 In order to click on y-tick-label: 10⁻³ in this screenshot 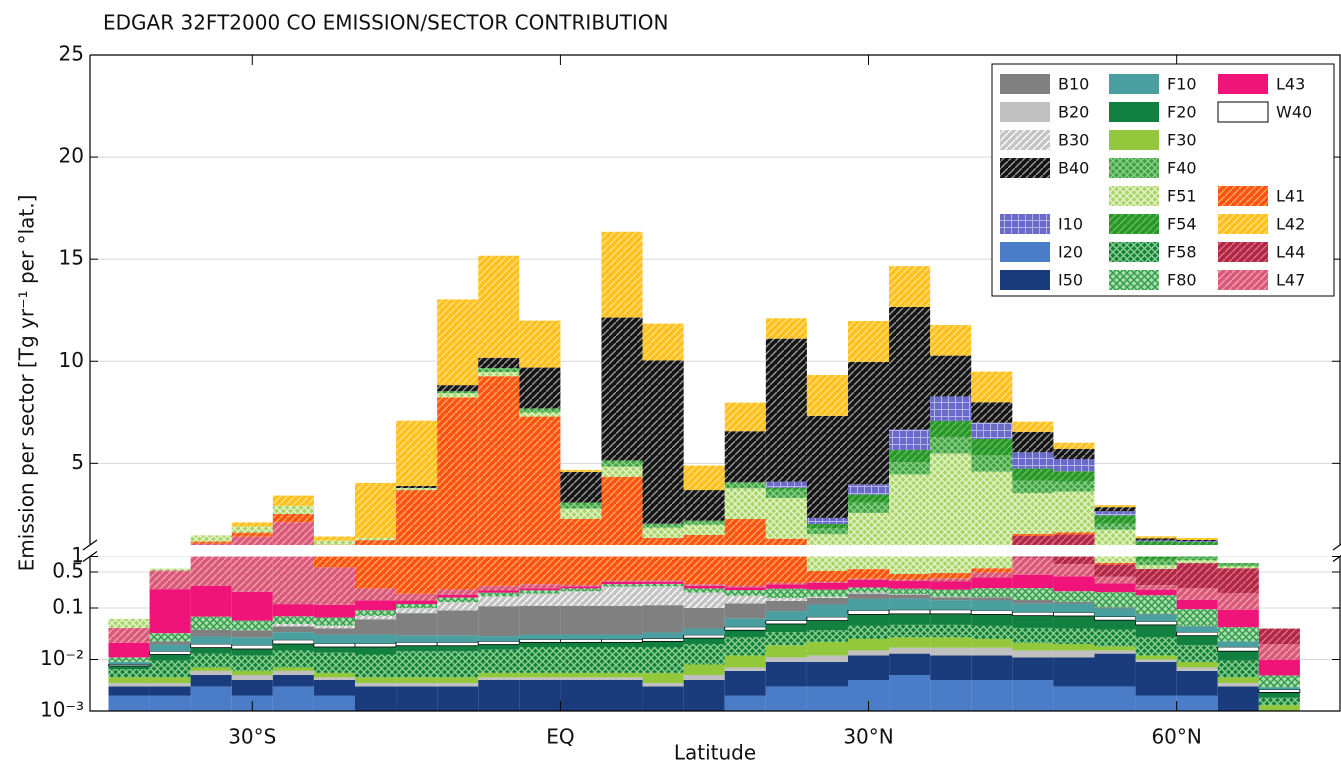, I will do `click(62, 710)`.